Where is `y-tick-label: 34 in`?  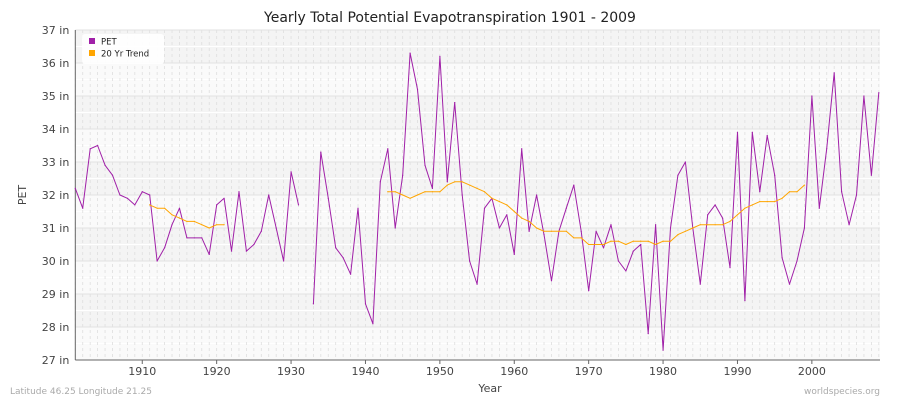 y-tick-label: 34 in is located at coordinates (56, 129).